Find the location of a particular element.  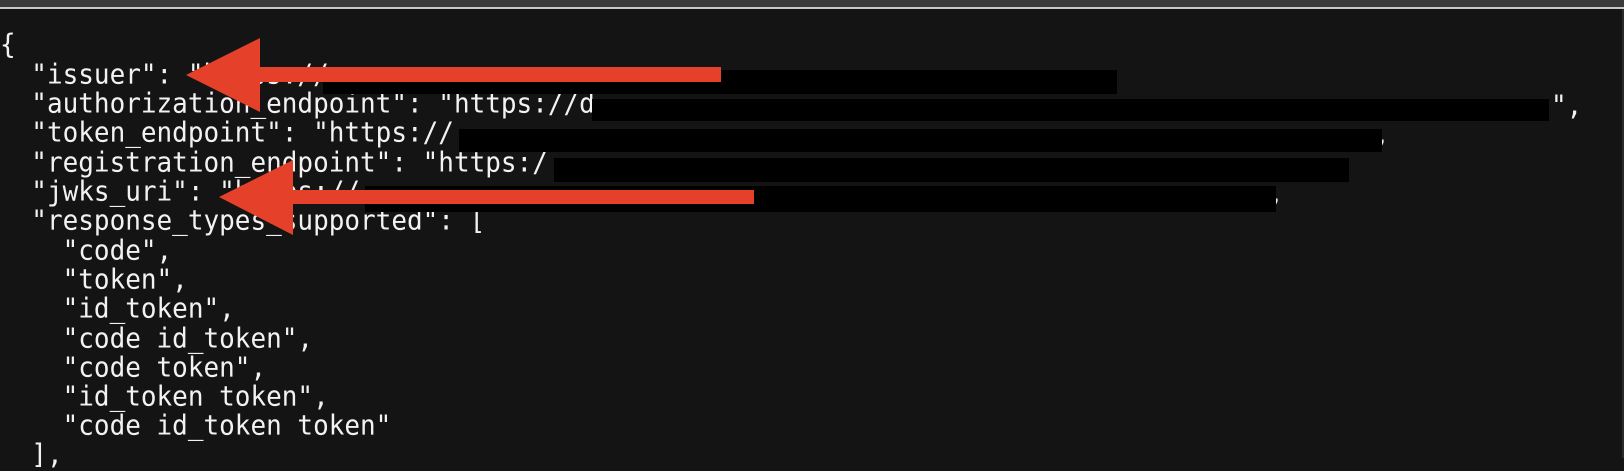

json-line-token-endpoint: "token_endpoint": "https:// is located at coordinates (227, 133).